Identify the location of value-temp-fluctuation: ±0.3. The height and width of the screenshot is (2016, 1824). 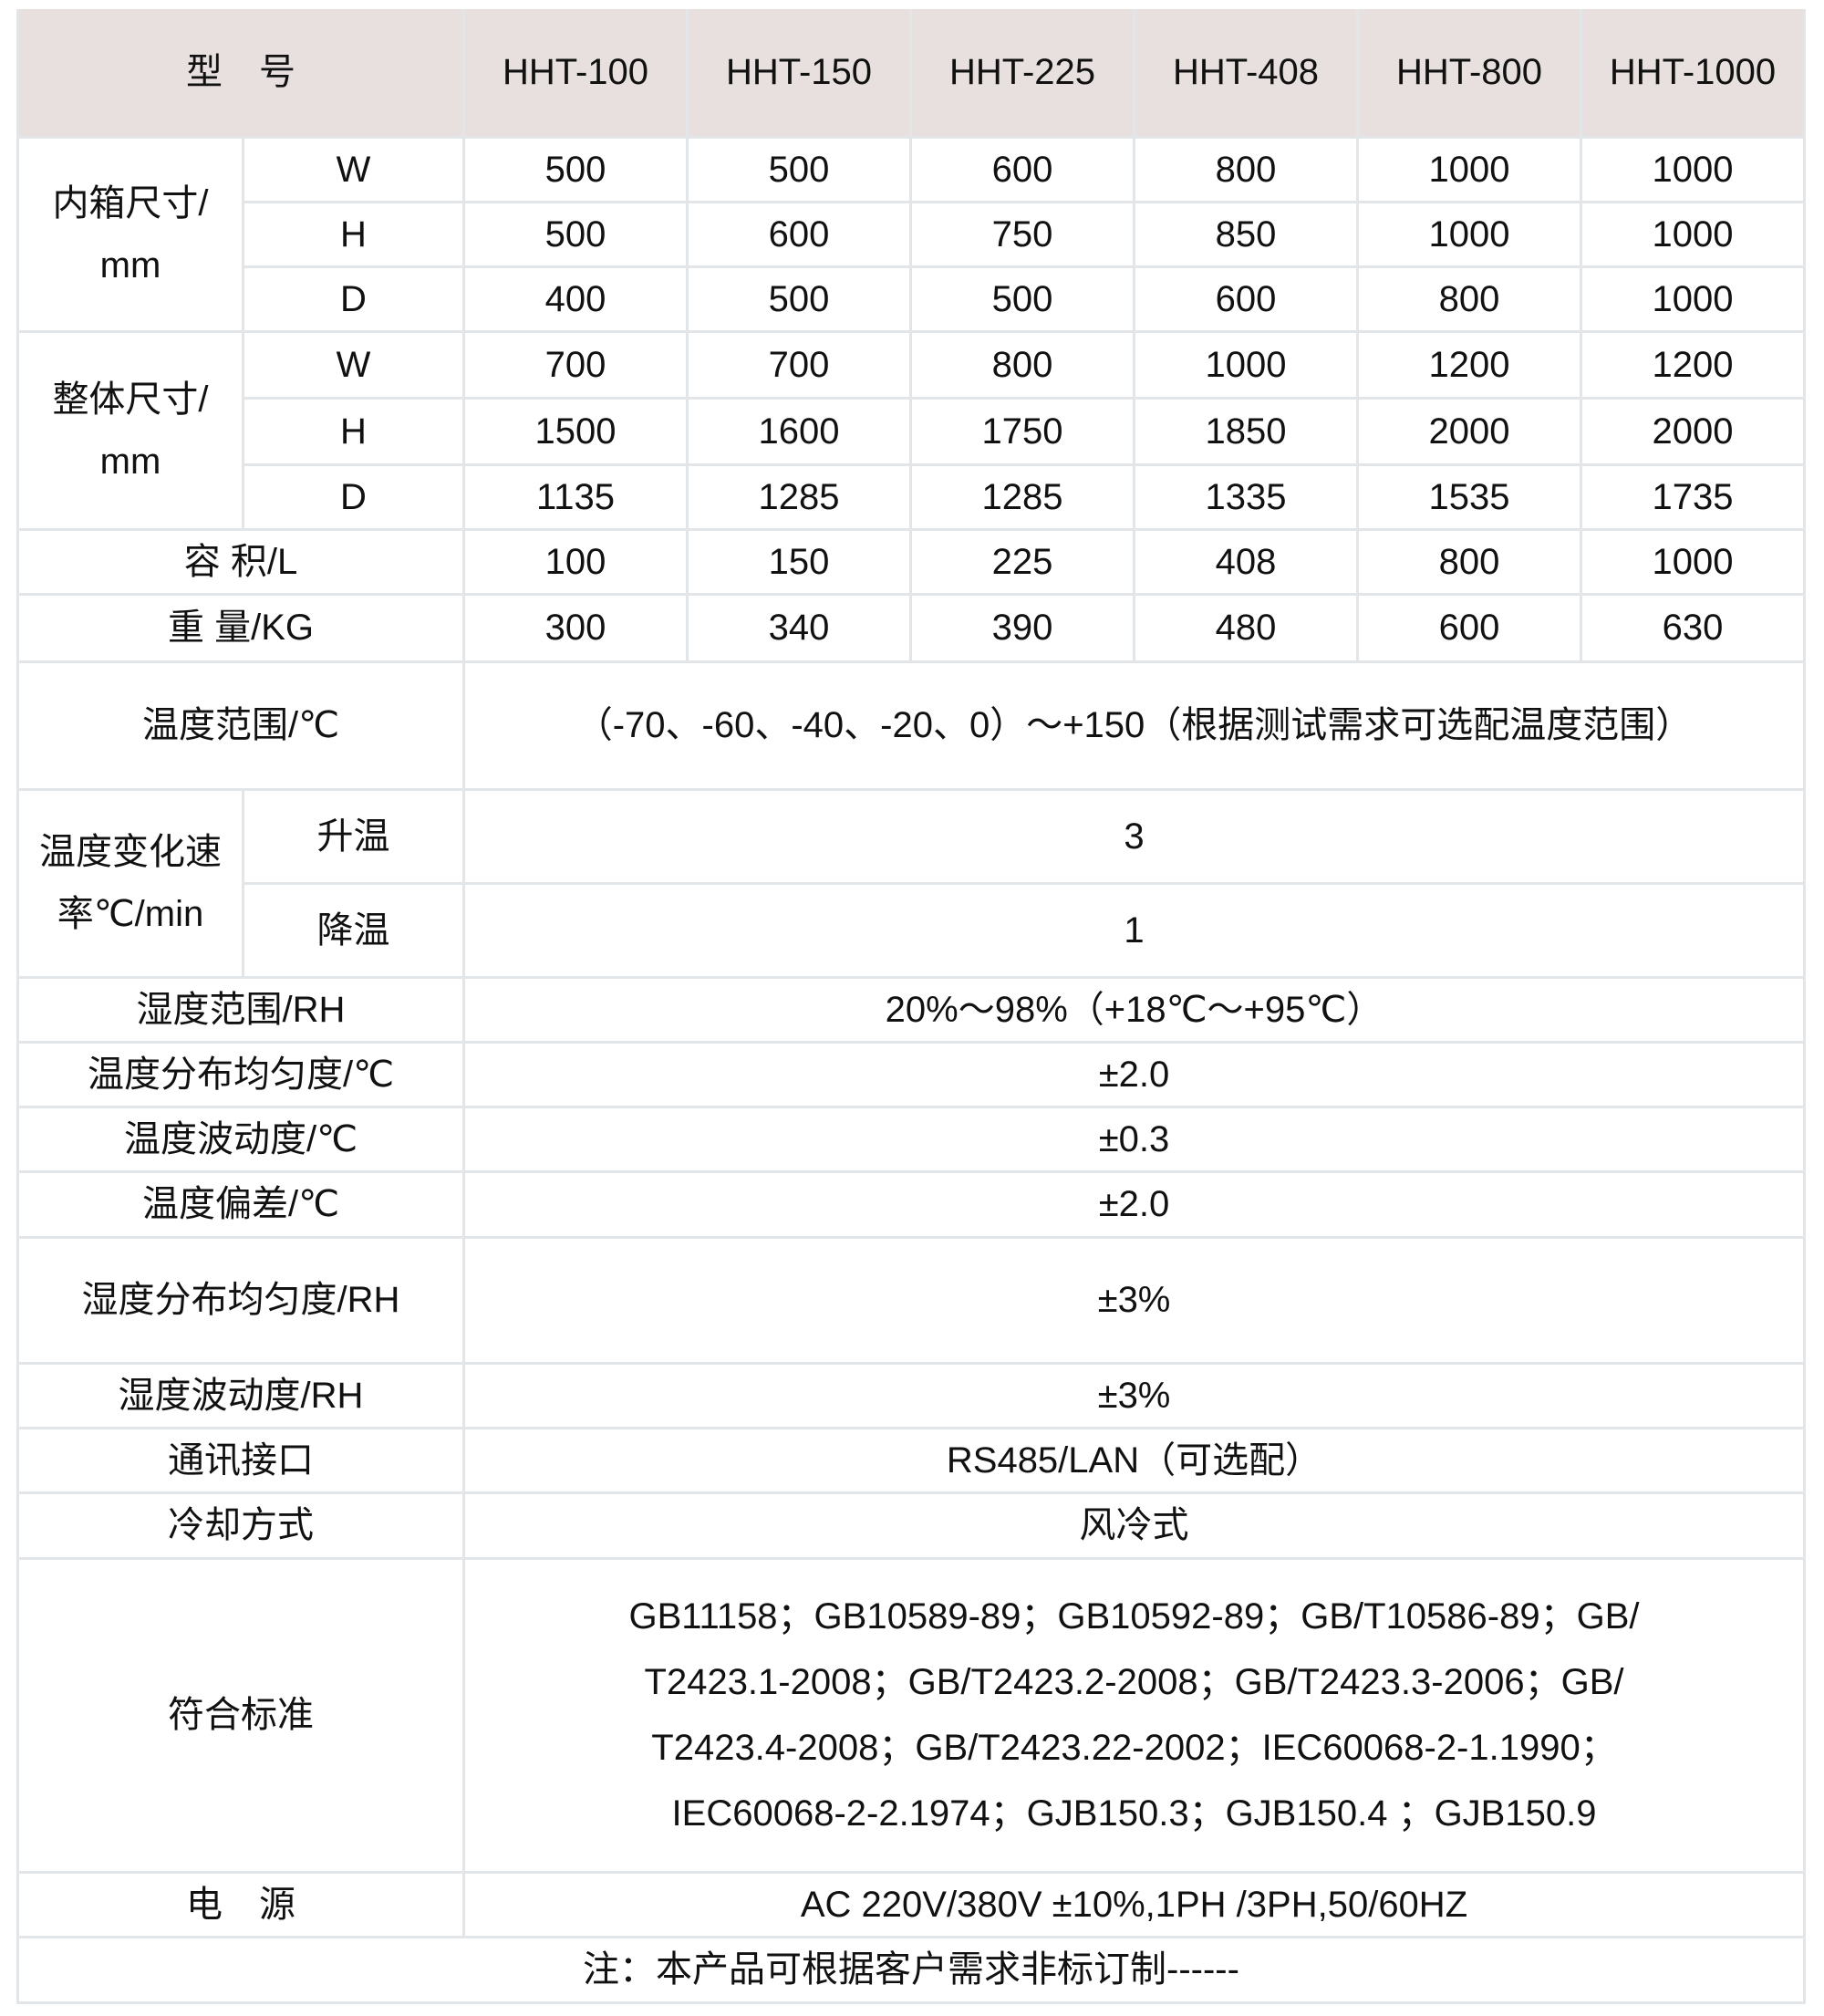
(1134, 1139).